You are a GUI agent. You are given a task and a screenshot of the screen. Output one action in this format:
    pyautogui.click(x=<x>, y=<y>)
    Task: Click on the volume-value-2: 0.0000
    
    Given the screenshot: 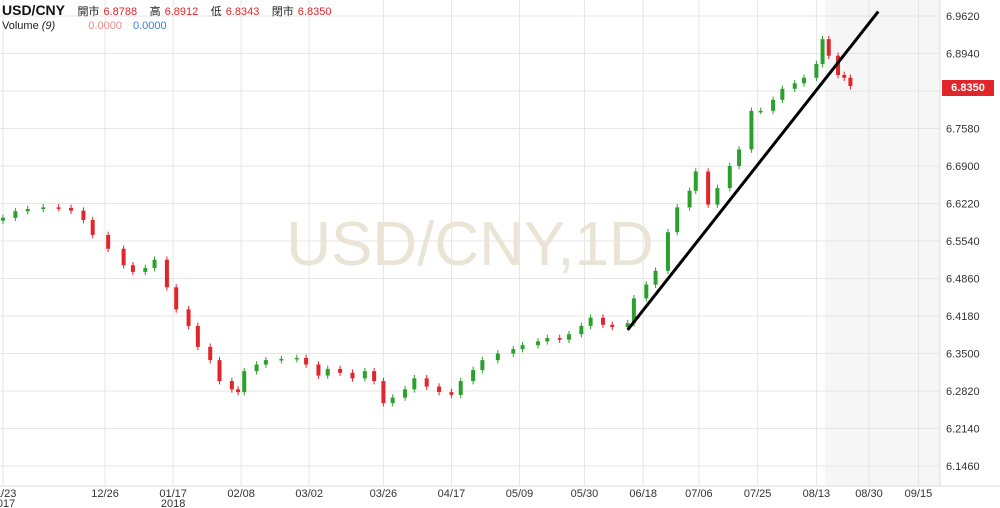 What is the action you would take?
    pyautogui.click(x=150, y=26)
    